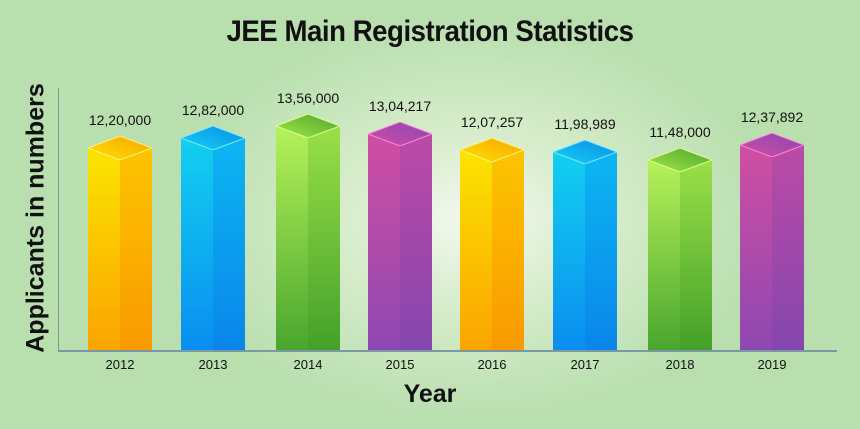 Image resolution: width=860 pixels, height=429 pixels. I want to click on bar-2019, so click(772, 241).